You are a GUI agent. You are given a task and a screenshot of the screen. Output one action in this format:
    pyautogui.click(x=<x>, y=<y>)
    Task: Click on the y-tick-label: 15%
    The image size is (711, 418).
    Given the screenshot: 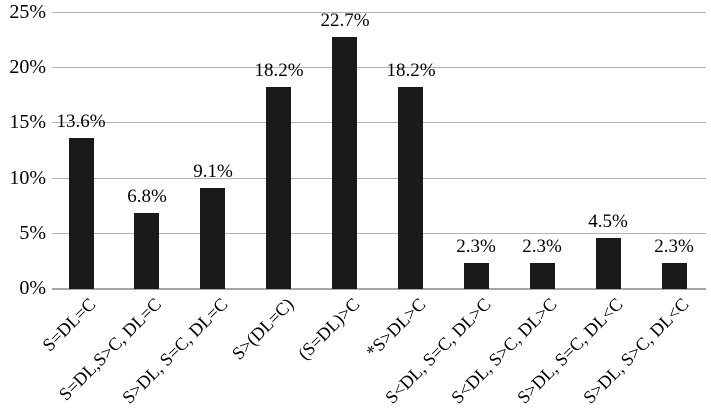 What is the action you would take?
    pyautogui.click(x=27, y=122)
    